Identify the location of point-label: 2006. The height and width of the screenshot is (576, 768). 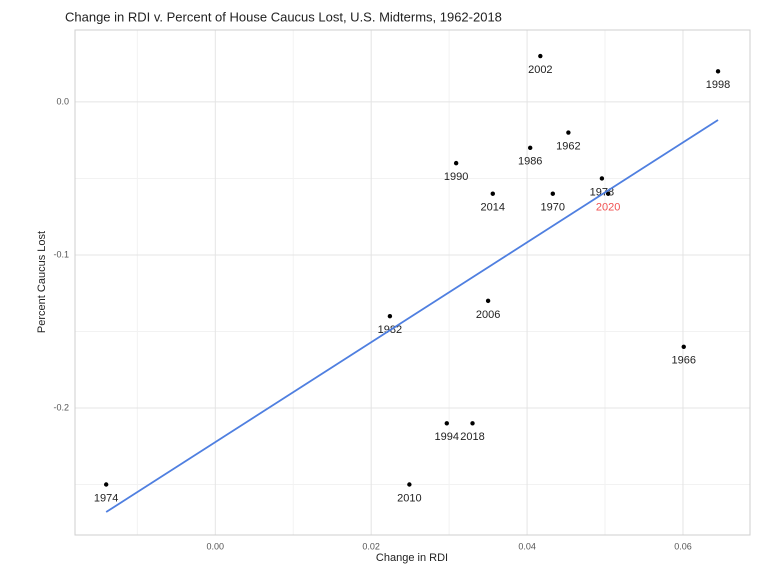
(488, 315).